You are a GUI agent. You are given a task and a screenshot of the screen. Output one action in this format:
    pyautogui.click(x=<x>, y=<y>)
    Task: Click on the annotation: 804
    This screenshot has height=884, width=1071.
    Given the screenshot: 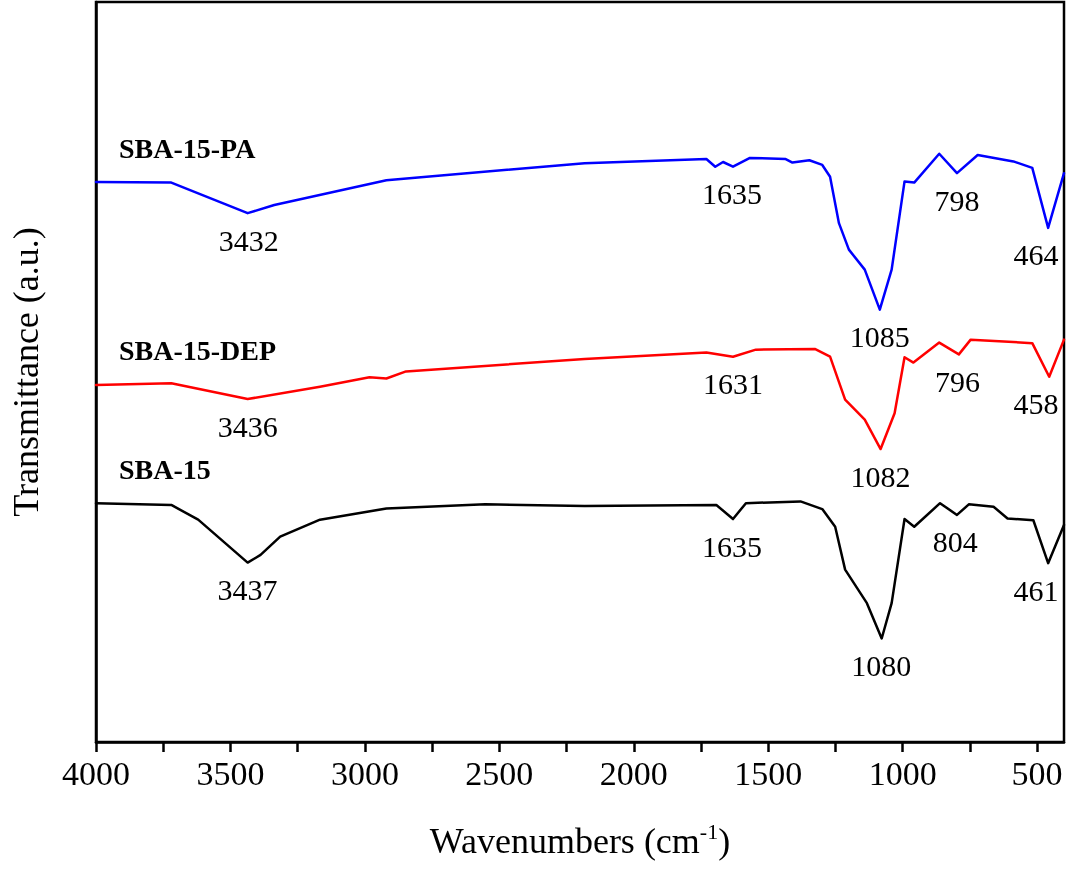 What is the action you would take?
    pyautogui.click(x=955, y=542)
    